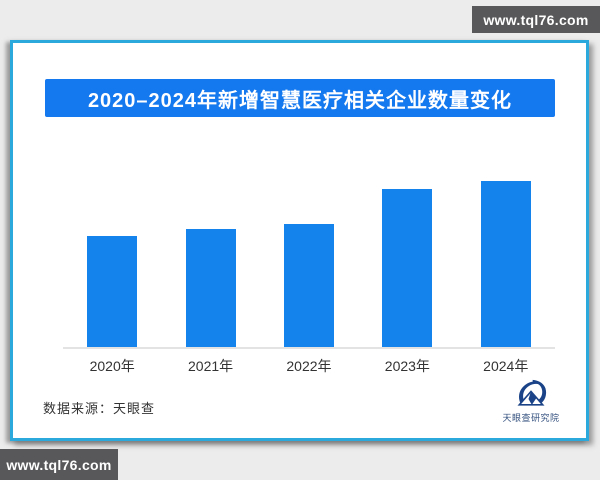 This screenshot has width=600, height=480. What do you see at coordinates (532, 392) in the screenshot?
I see `tianyancha-logo-icon` at bounding box center [532, 392].